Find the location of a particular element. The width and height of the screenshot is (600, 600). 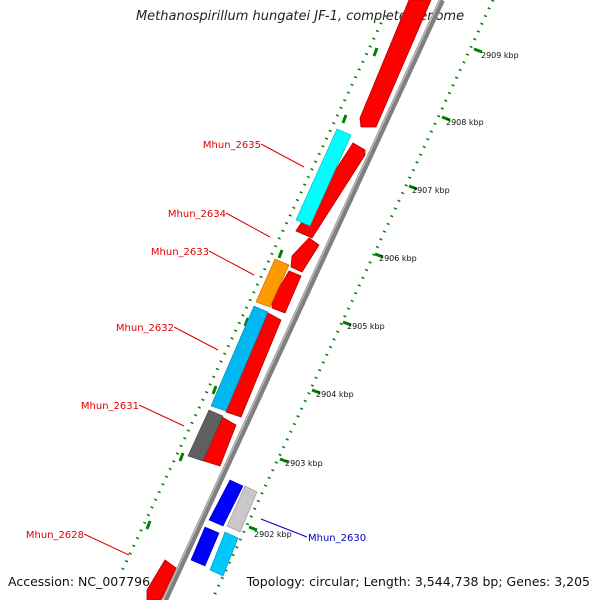

tick-label-2903: 2903 kbp is located at coordinates (304, 463).